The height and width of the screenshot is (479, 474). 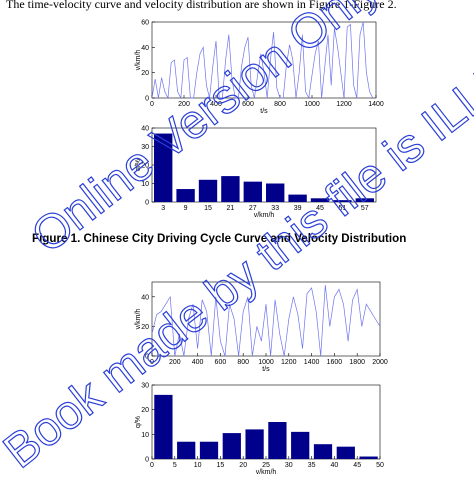 I want to click on chart3-xtick-label: 1200, so click(x=289, y=362).